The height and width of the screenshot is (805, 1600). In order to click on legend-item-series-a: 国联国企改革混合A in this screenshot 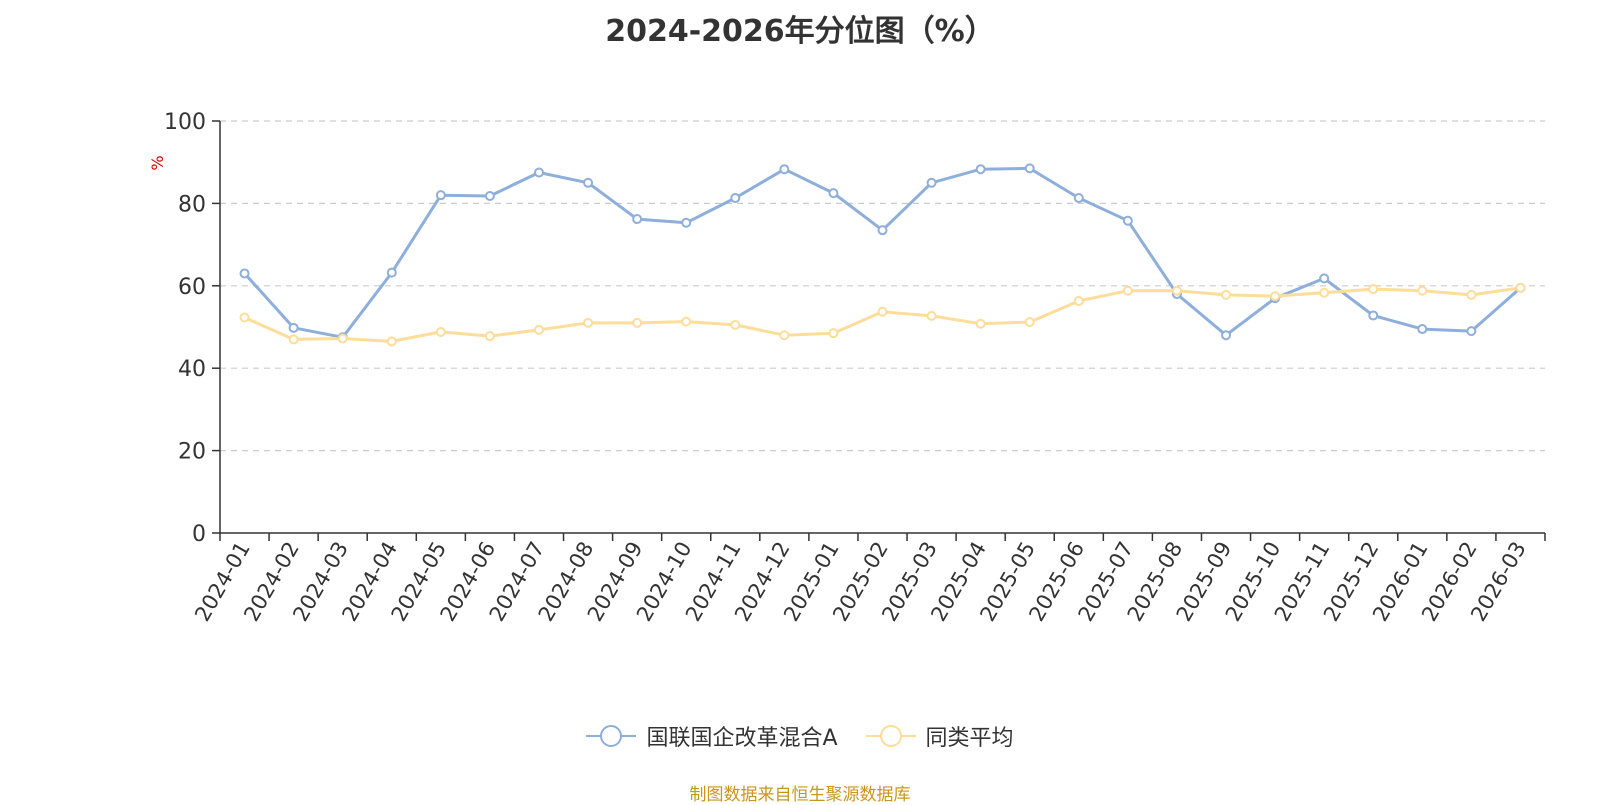, I will do `click(712, 736)`.